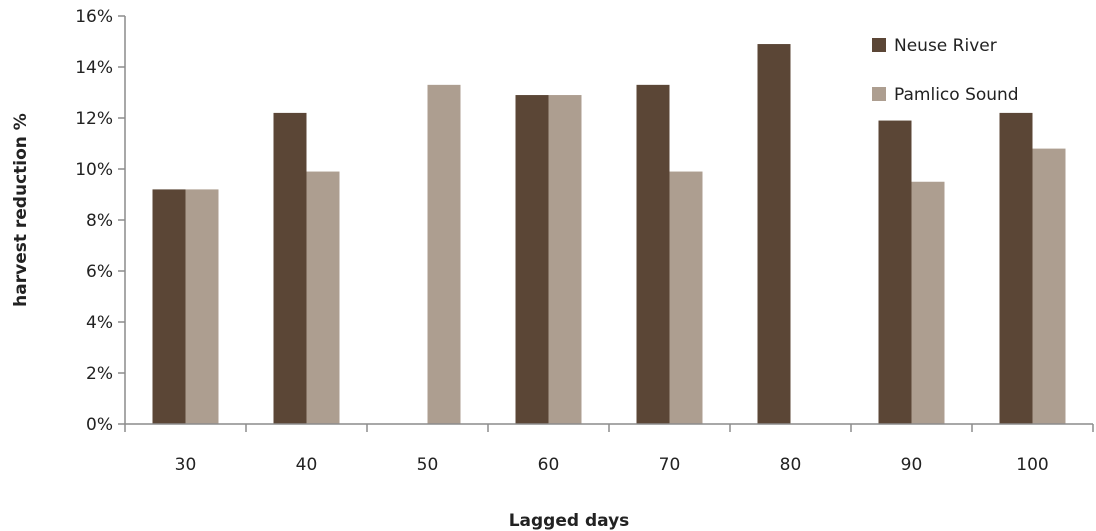 This screenshot has width=1096, height=531. What do you see at coordinates (99, 374) in the screenshot?
I see `y-tick-label: 2%` at bounding box center [99, 374].